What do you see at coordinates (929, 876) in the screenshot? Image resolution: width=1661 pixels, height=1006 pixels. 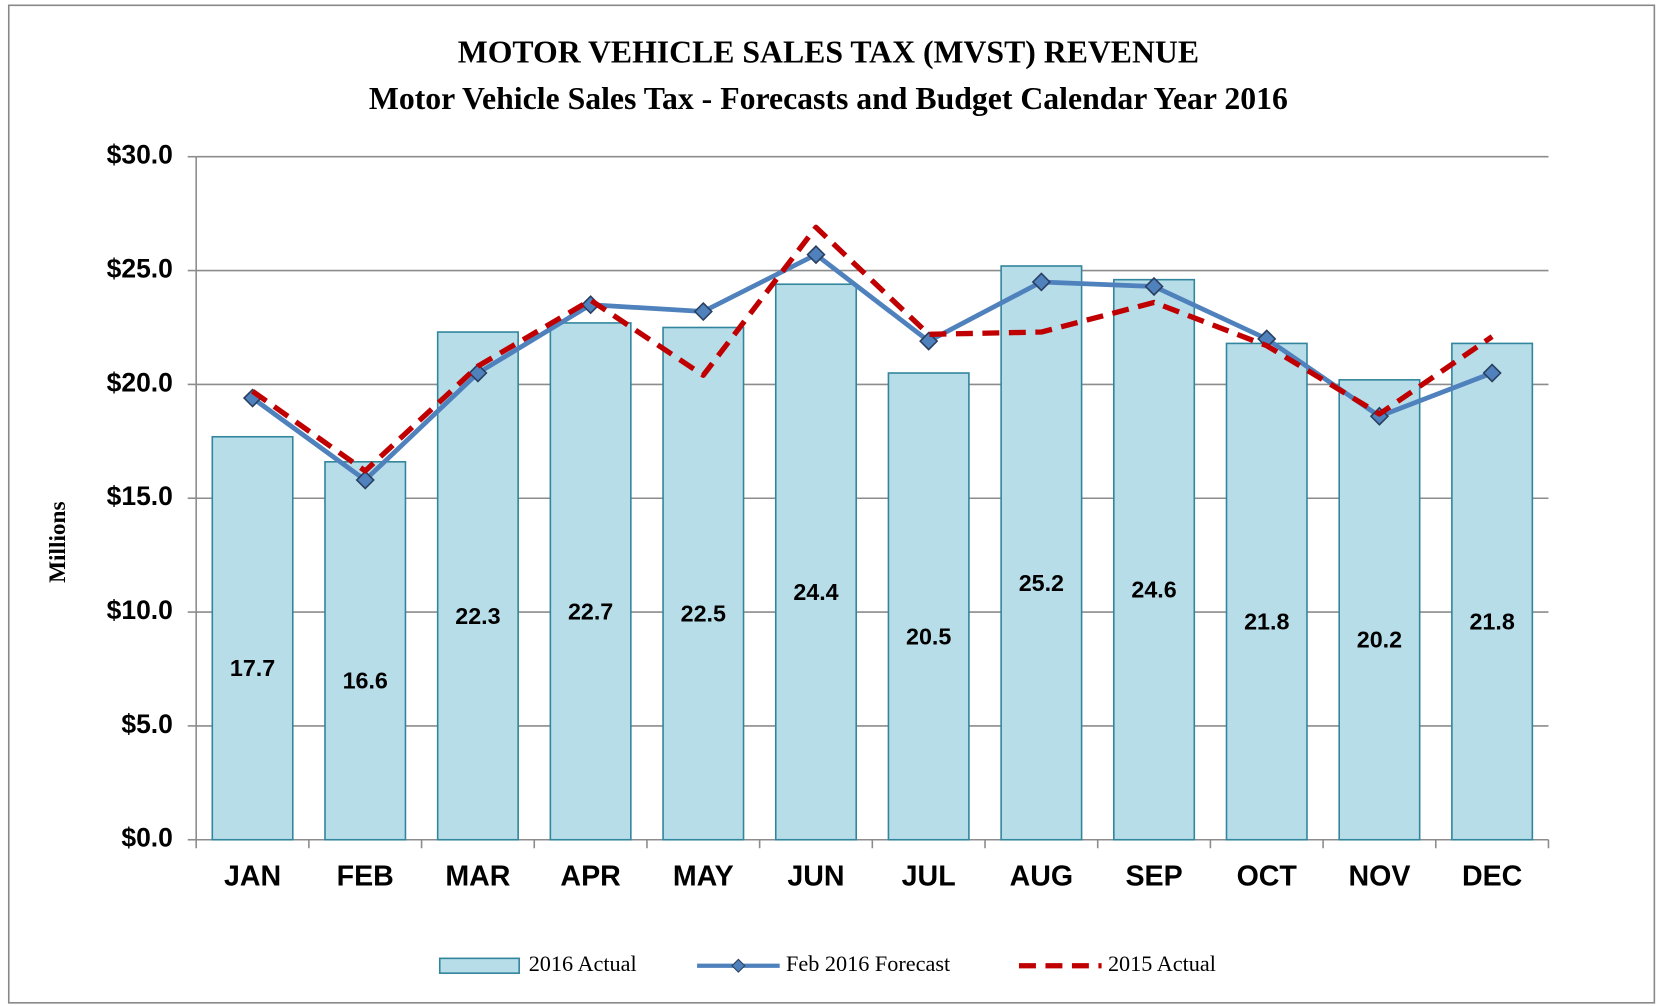 I see `x-tick-label: JUL` at bounding box center [929, 876].